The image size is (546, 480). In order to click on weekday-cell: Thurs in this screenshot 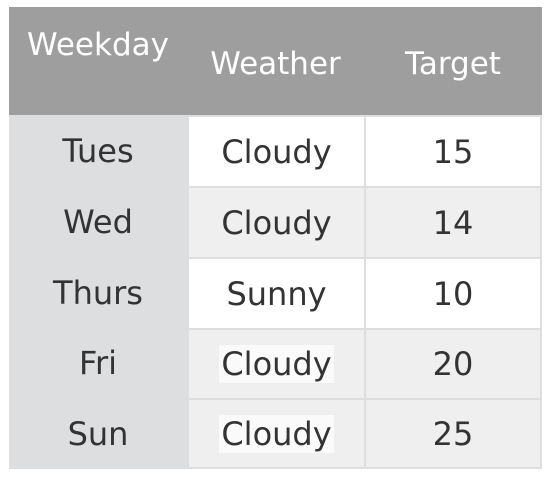, I will do `click(98, 292)`.